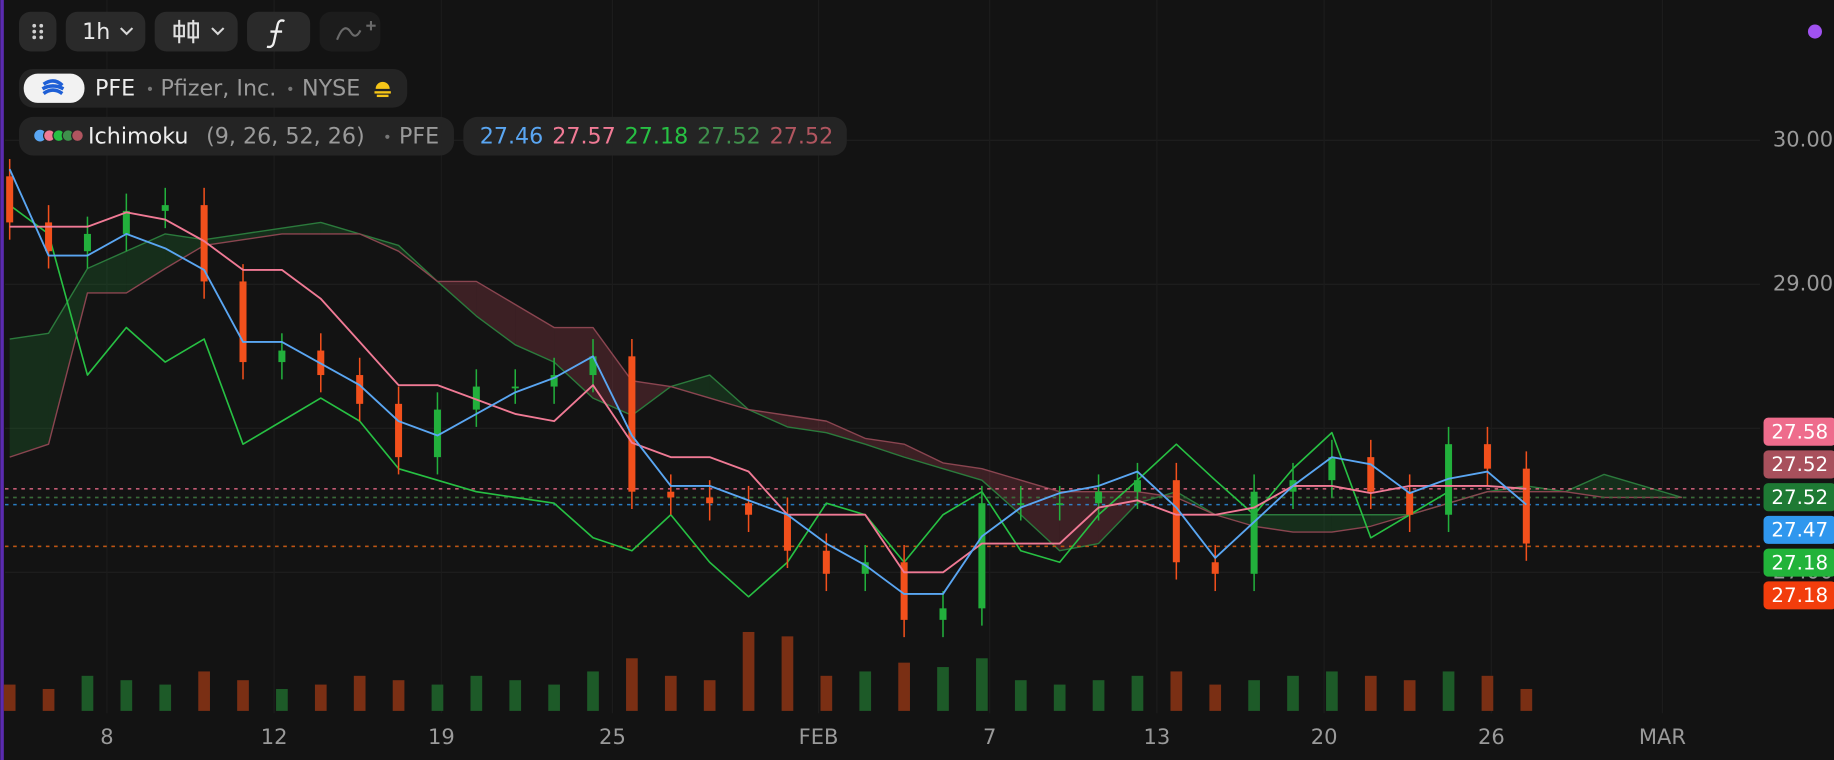  What do you see at coordinates (219, 88) in the screenshot?
I see `company-name: Pfizer, Inc.` at bounding box center [219, 88].